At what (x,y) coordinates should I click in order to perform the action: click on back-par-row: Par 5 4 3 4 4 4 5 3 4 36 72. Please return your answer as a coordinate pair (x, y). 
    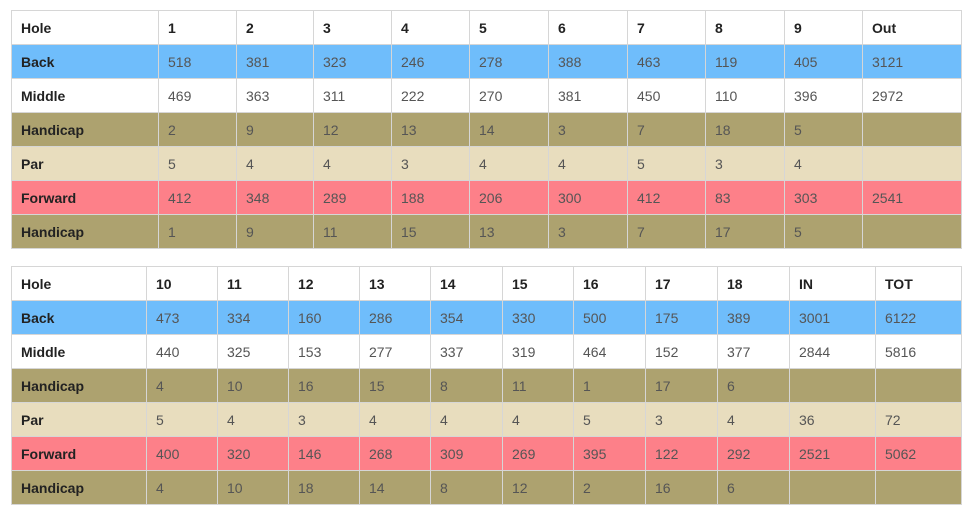
    Looking at the image, I should click on (486, 419).